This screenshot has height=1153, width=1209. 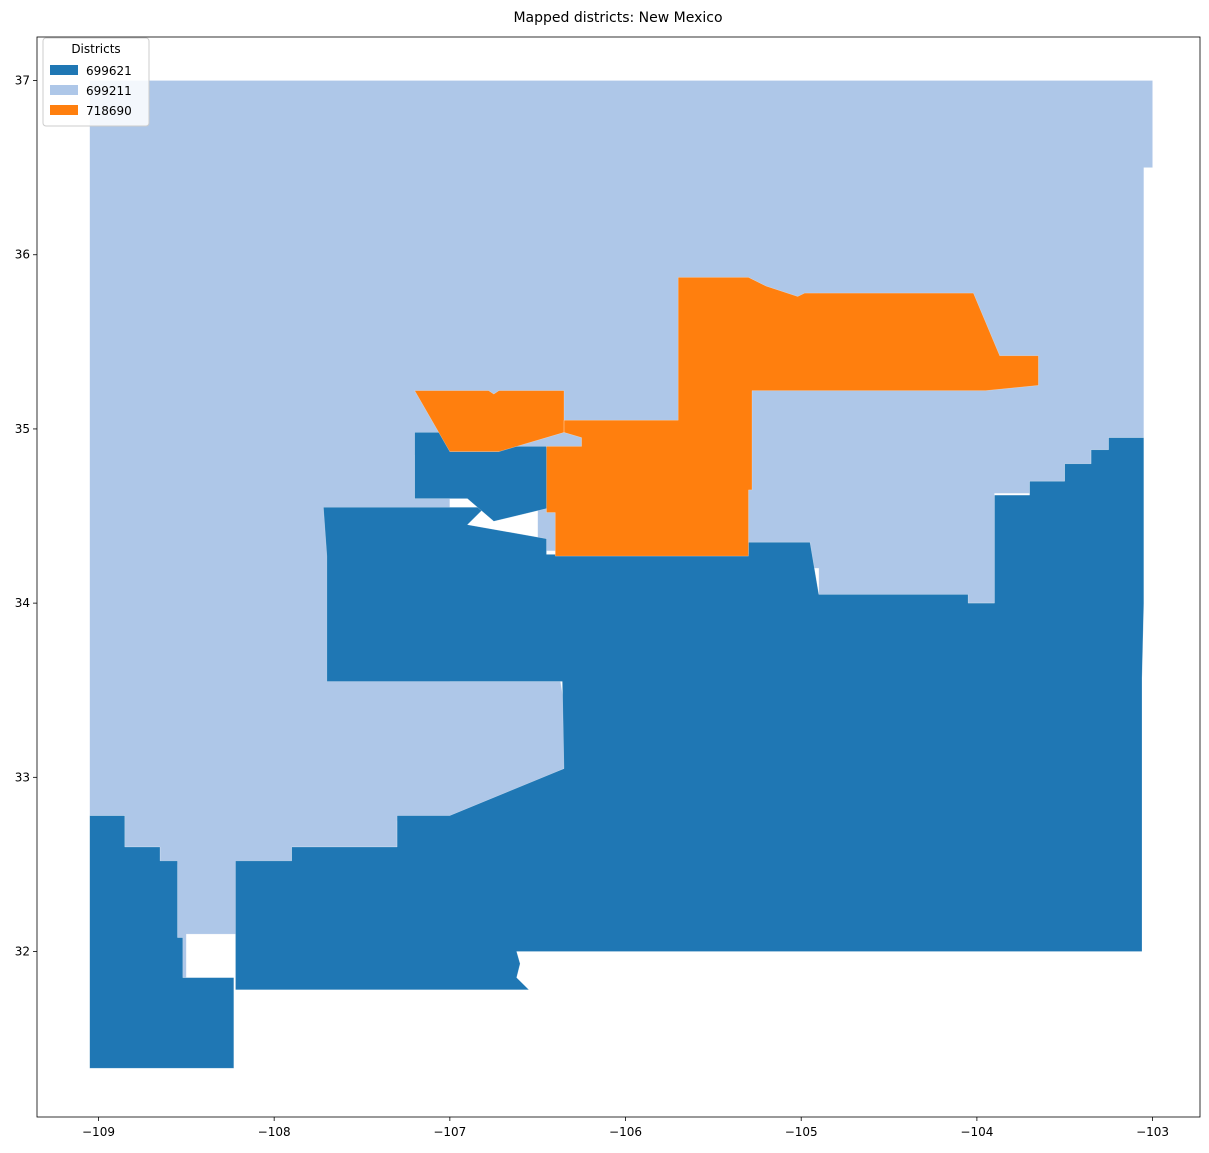 What do you see at coordinates (22, 603) in the screenshot?
I see `y-tick-label: 34` at bounding box center [22, 603].